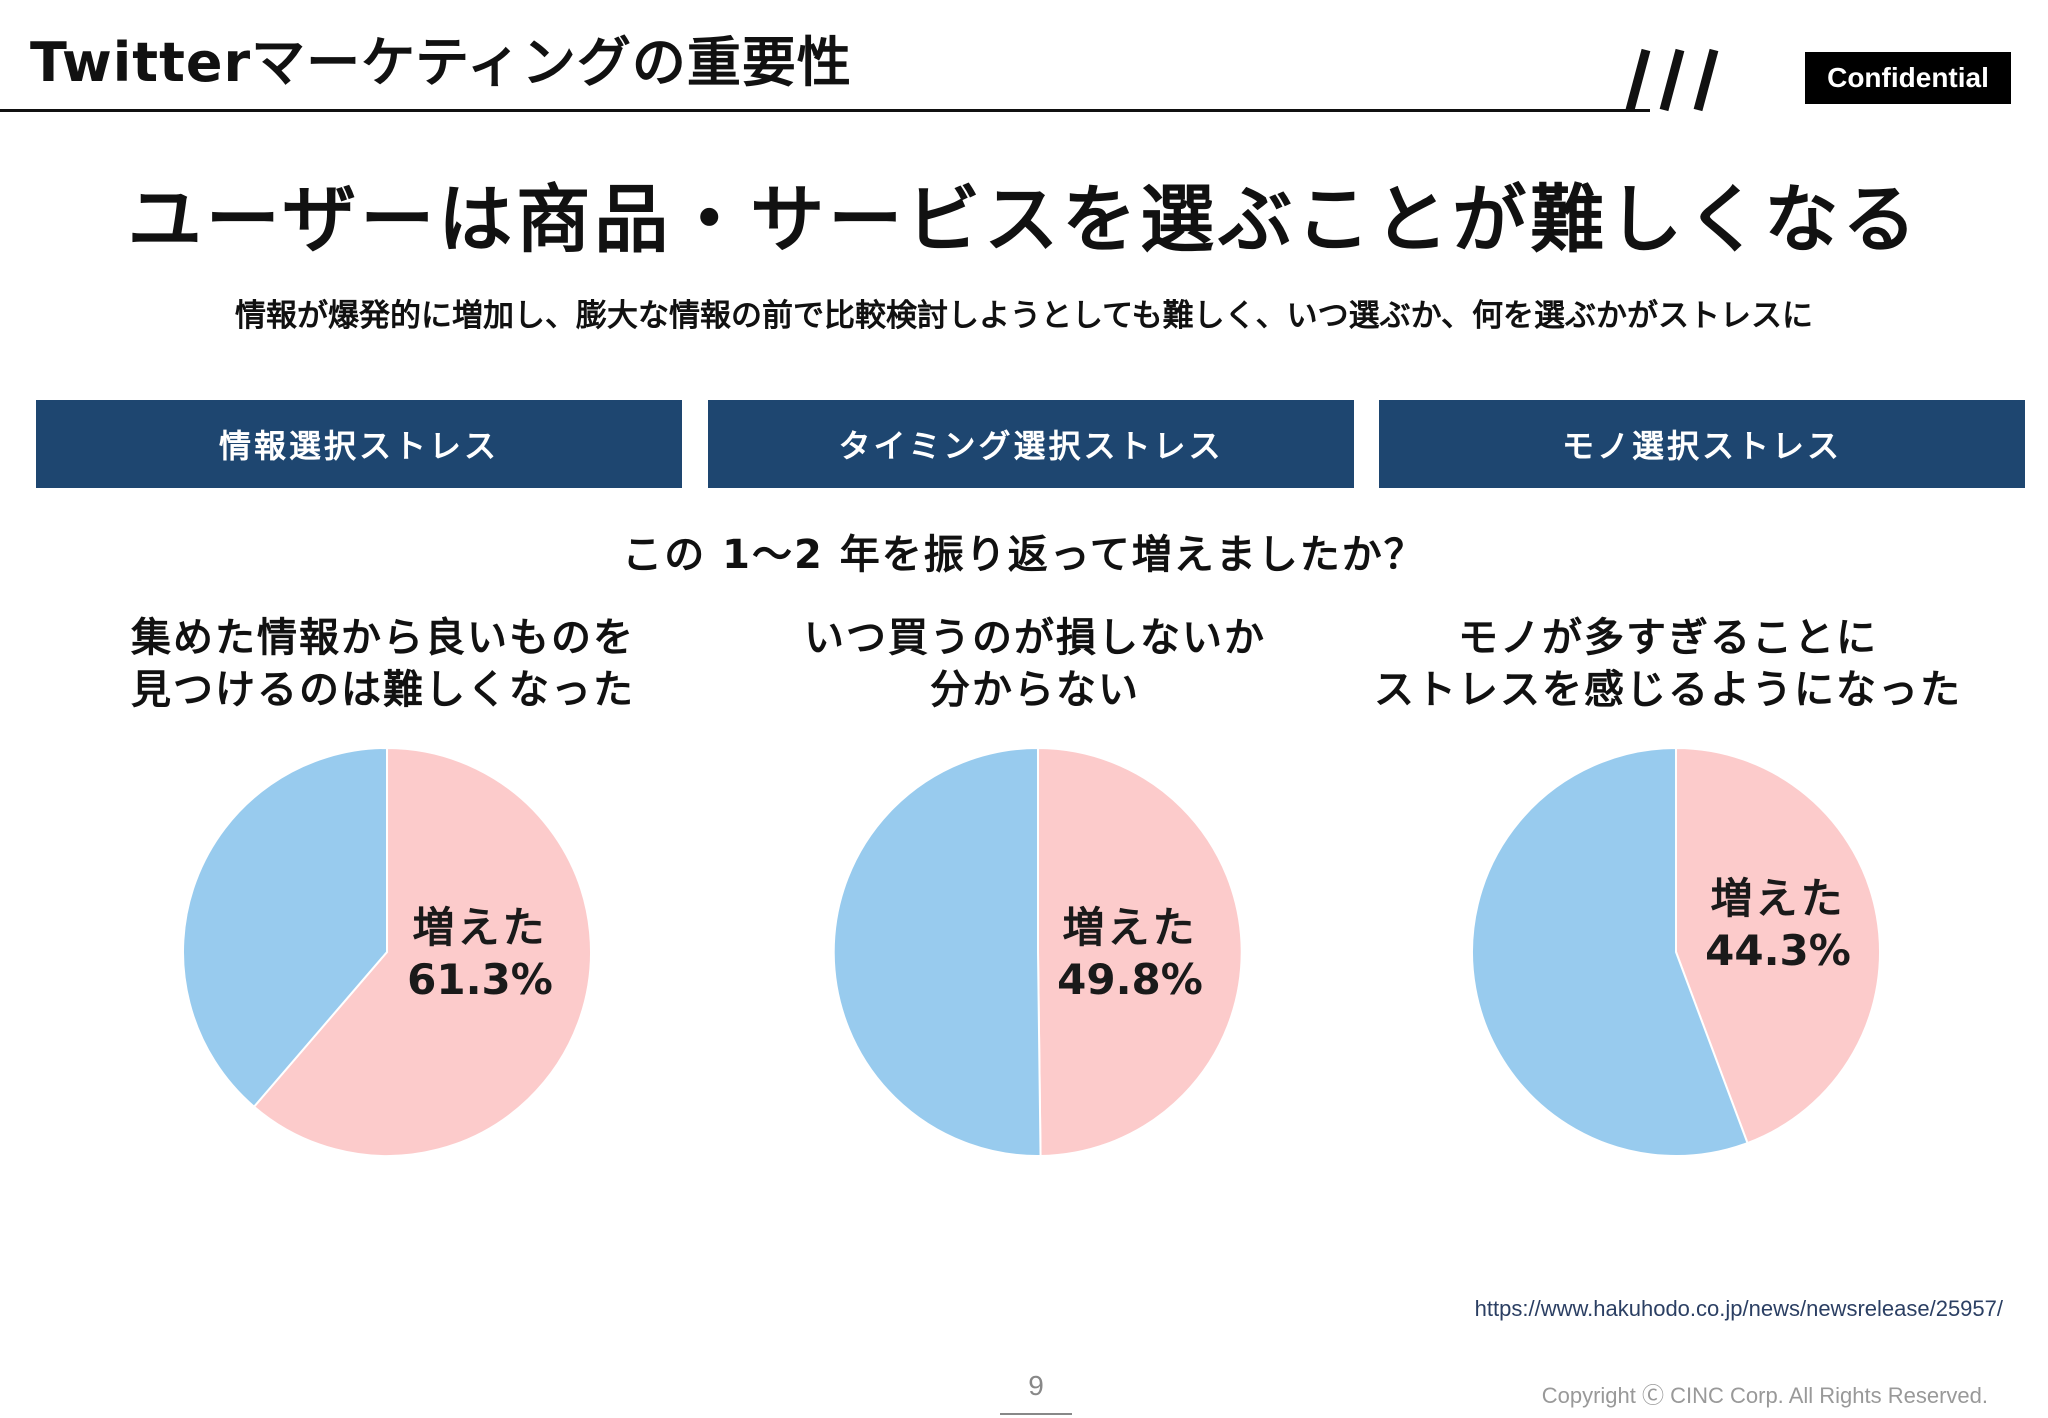 The image size is (2048, 1418). Describe the element at coordinates (1035, 638) in the screenshot. I see `pie-title-2-line-1: いつ買うのが損しないか` at that location.